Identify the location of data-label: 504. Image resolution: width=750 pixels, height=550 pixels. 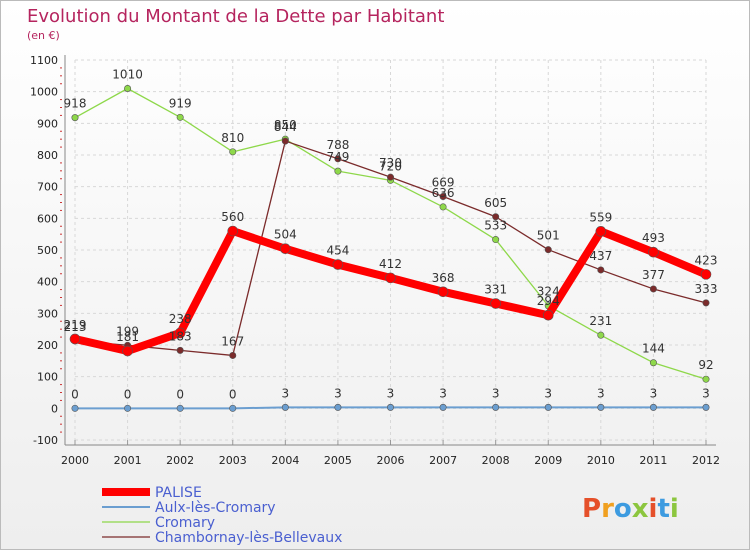
(285, 235).